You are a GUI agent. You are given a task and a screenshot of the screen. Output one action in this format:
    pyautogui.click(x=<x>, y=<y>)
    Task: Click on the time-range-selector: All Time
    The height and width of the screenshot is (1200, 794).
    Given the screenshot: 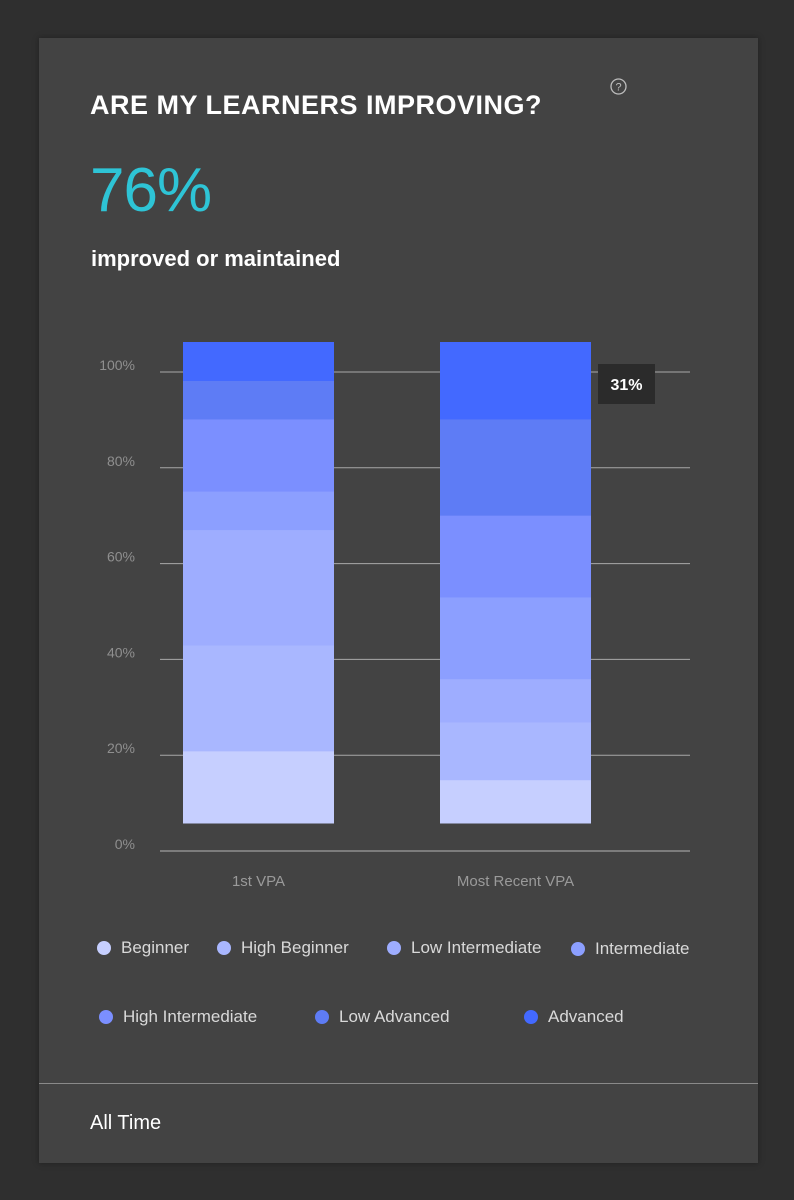 What is the action you would take?
    pyautogui.click(x=126, y=1123)
    